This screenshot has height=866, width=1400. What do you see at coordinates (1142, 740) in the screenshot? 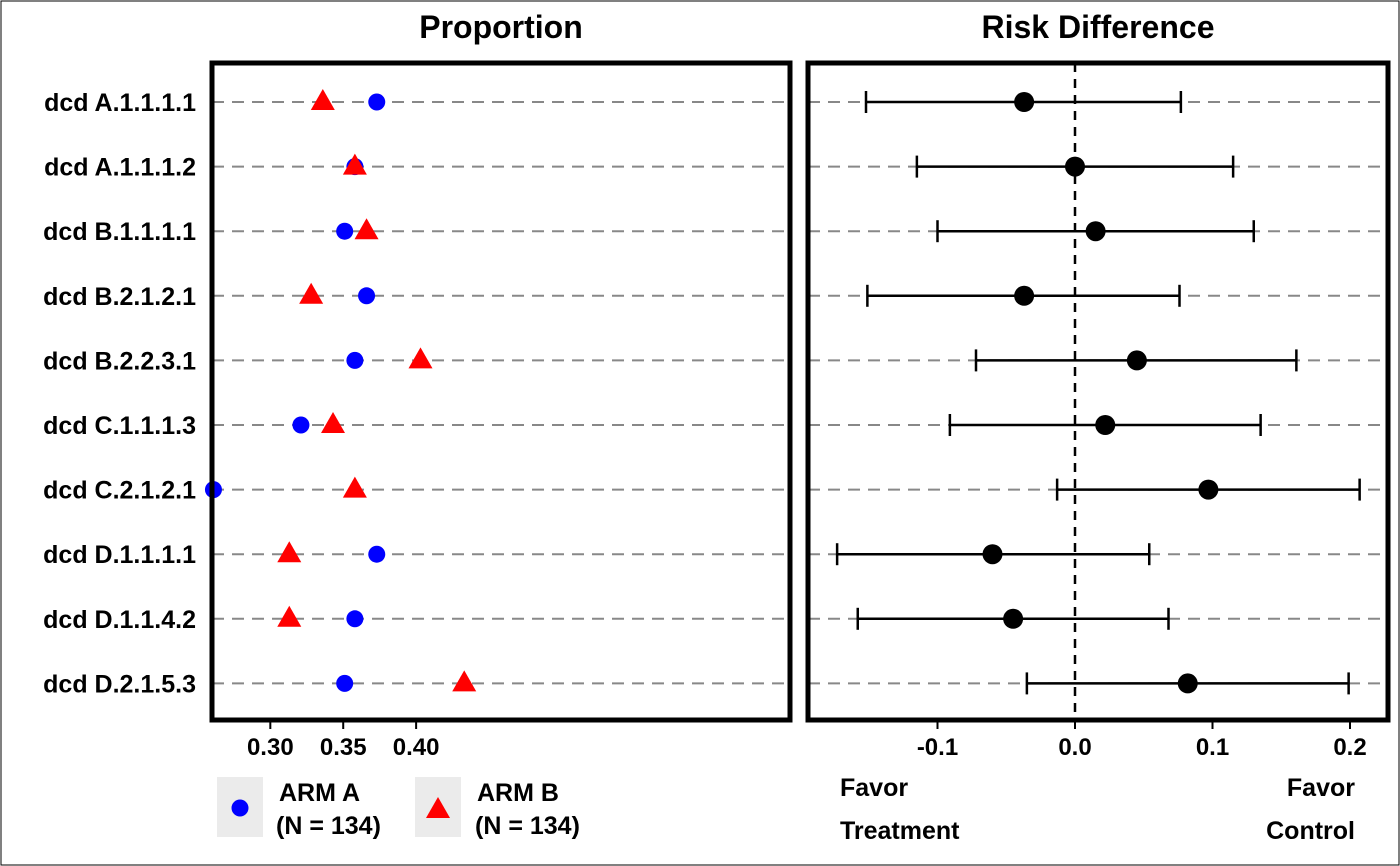
I see `risk-difference-x-axis: -0.1 0.0 0.1 0.2` at bounding box center [1142, 740].